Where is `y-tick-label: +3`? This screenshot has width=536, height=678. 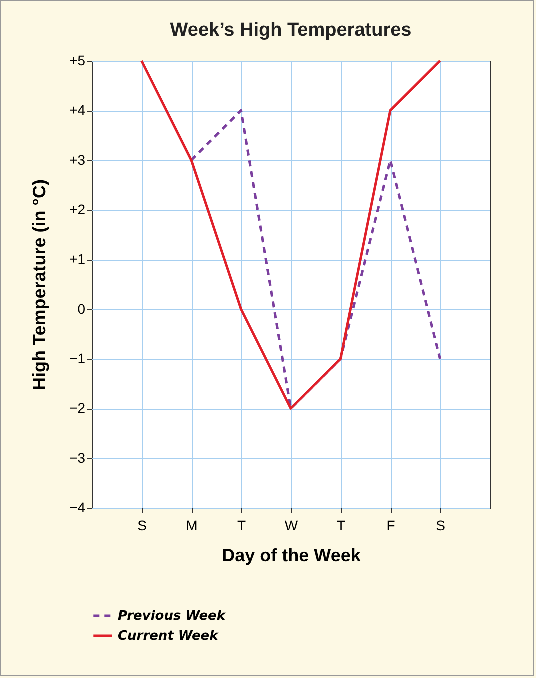
y-tick-label: +3 is located at coordinates (78, 160).